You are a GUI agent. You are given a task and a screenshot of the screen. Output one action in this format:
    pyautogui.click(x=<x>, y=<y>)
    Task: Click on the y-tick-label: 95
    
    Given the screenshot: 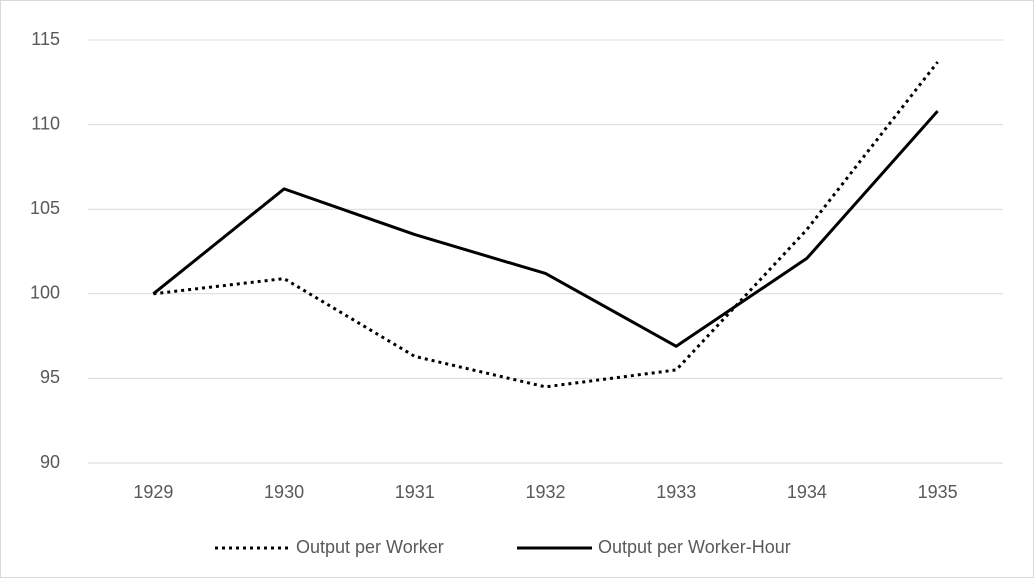 What is the action you would take?
    pyautogui.click(x=50, y=377)
    